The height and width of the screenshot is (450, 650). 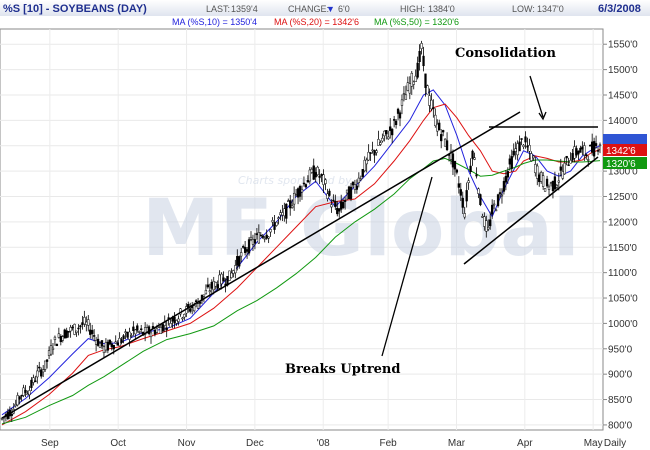 What do you see at coordinates (407, 266) in the screenshot?
I see `breaks-uptrend-arrow` at bounding box center [407, 266].